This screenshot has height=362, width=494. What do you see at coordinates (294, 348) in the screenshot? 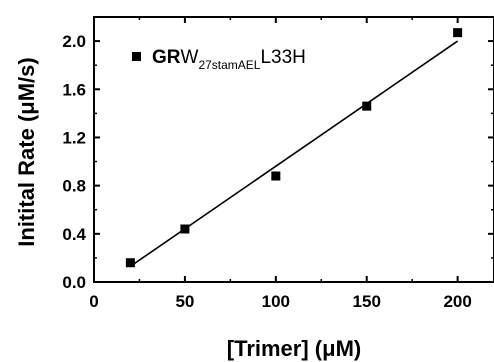
I see `x-axis-title: [Trimer] (μM)` at bounding box center [294, 348].